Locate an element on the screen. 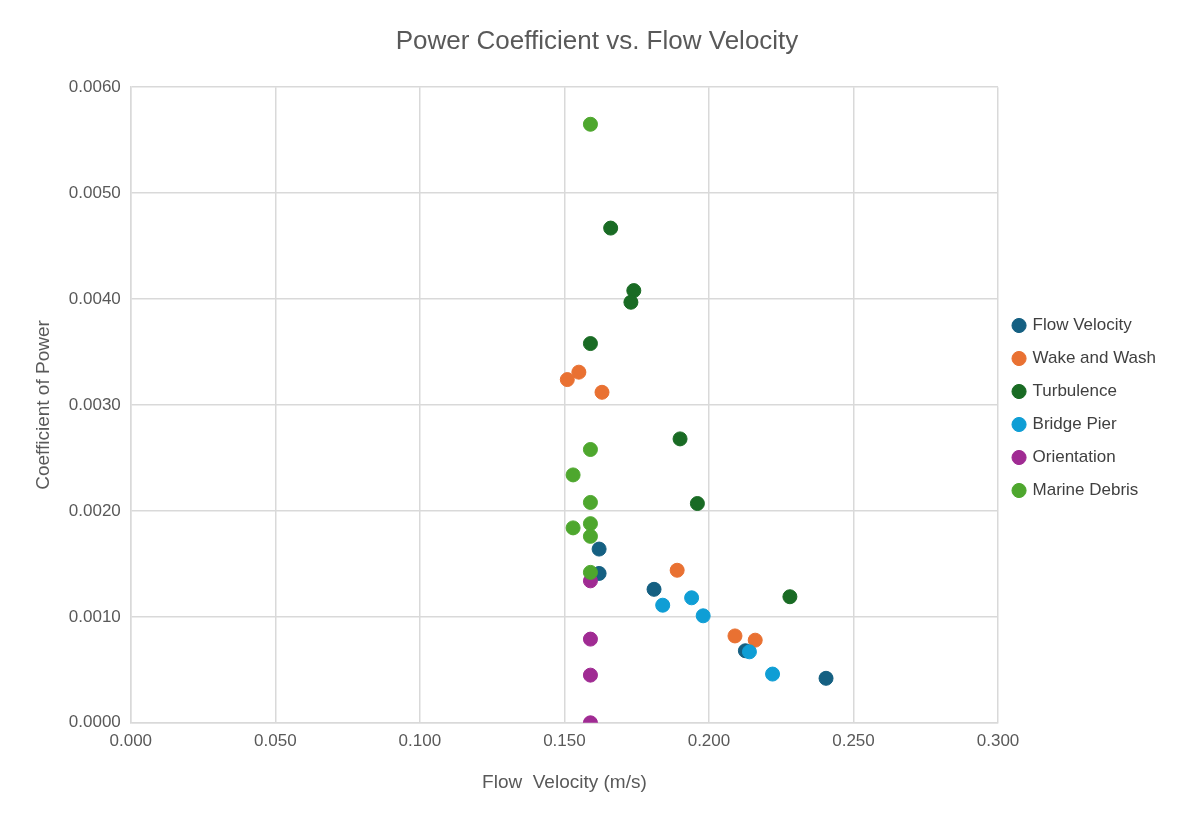  y-tick-label: 0.0010 is located at coordinates (94, 616).